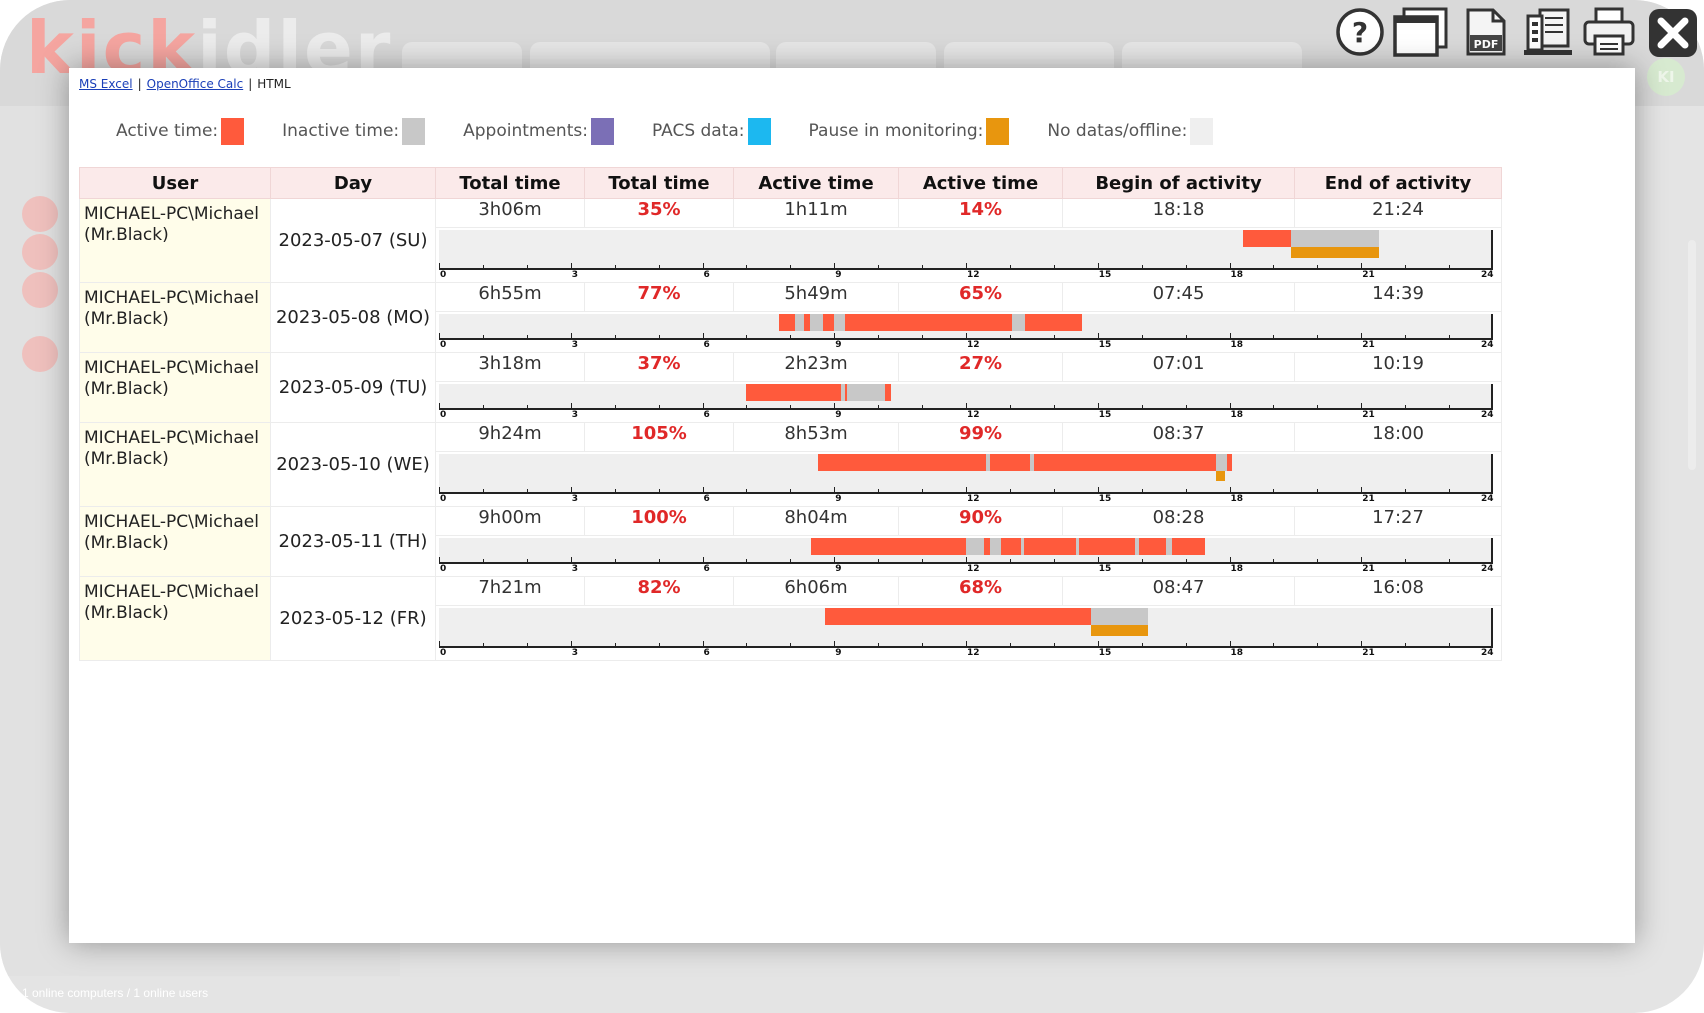 This screenshot has width=1704, height=1013. What do you see at coordinates (1105, 499) in the screenshot?
I see `timeline-tick-label: 15` at bounding box center [1105, 499].